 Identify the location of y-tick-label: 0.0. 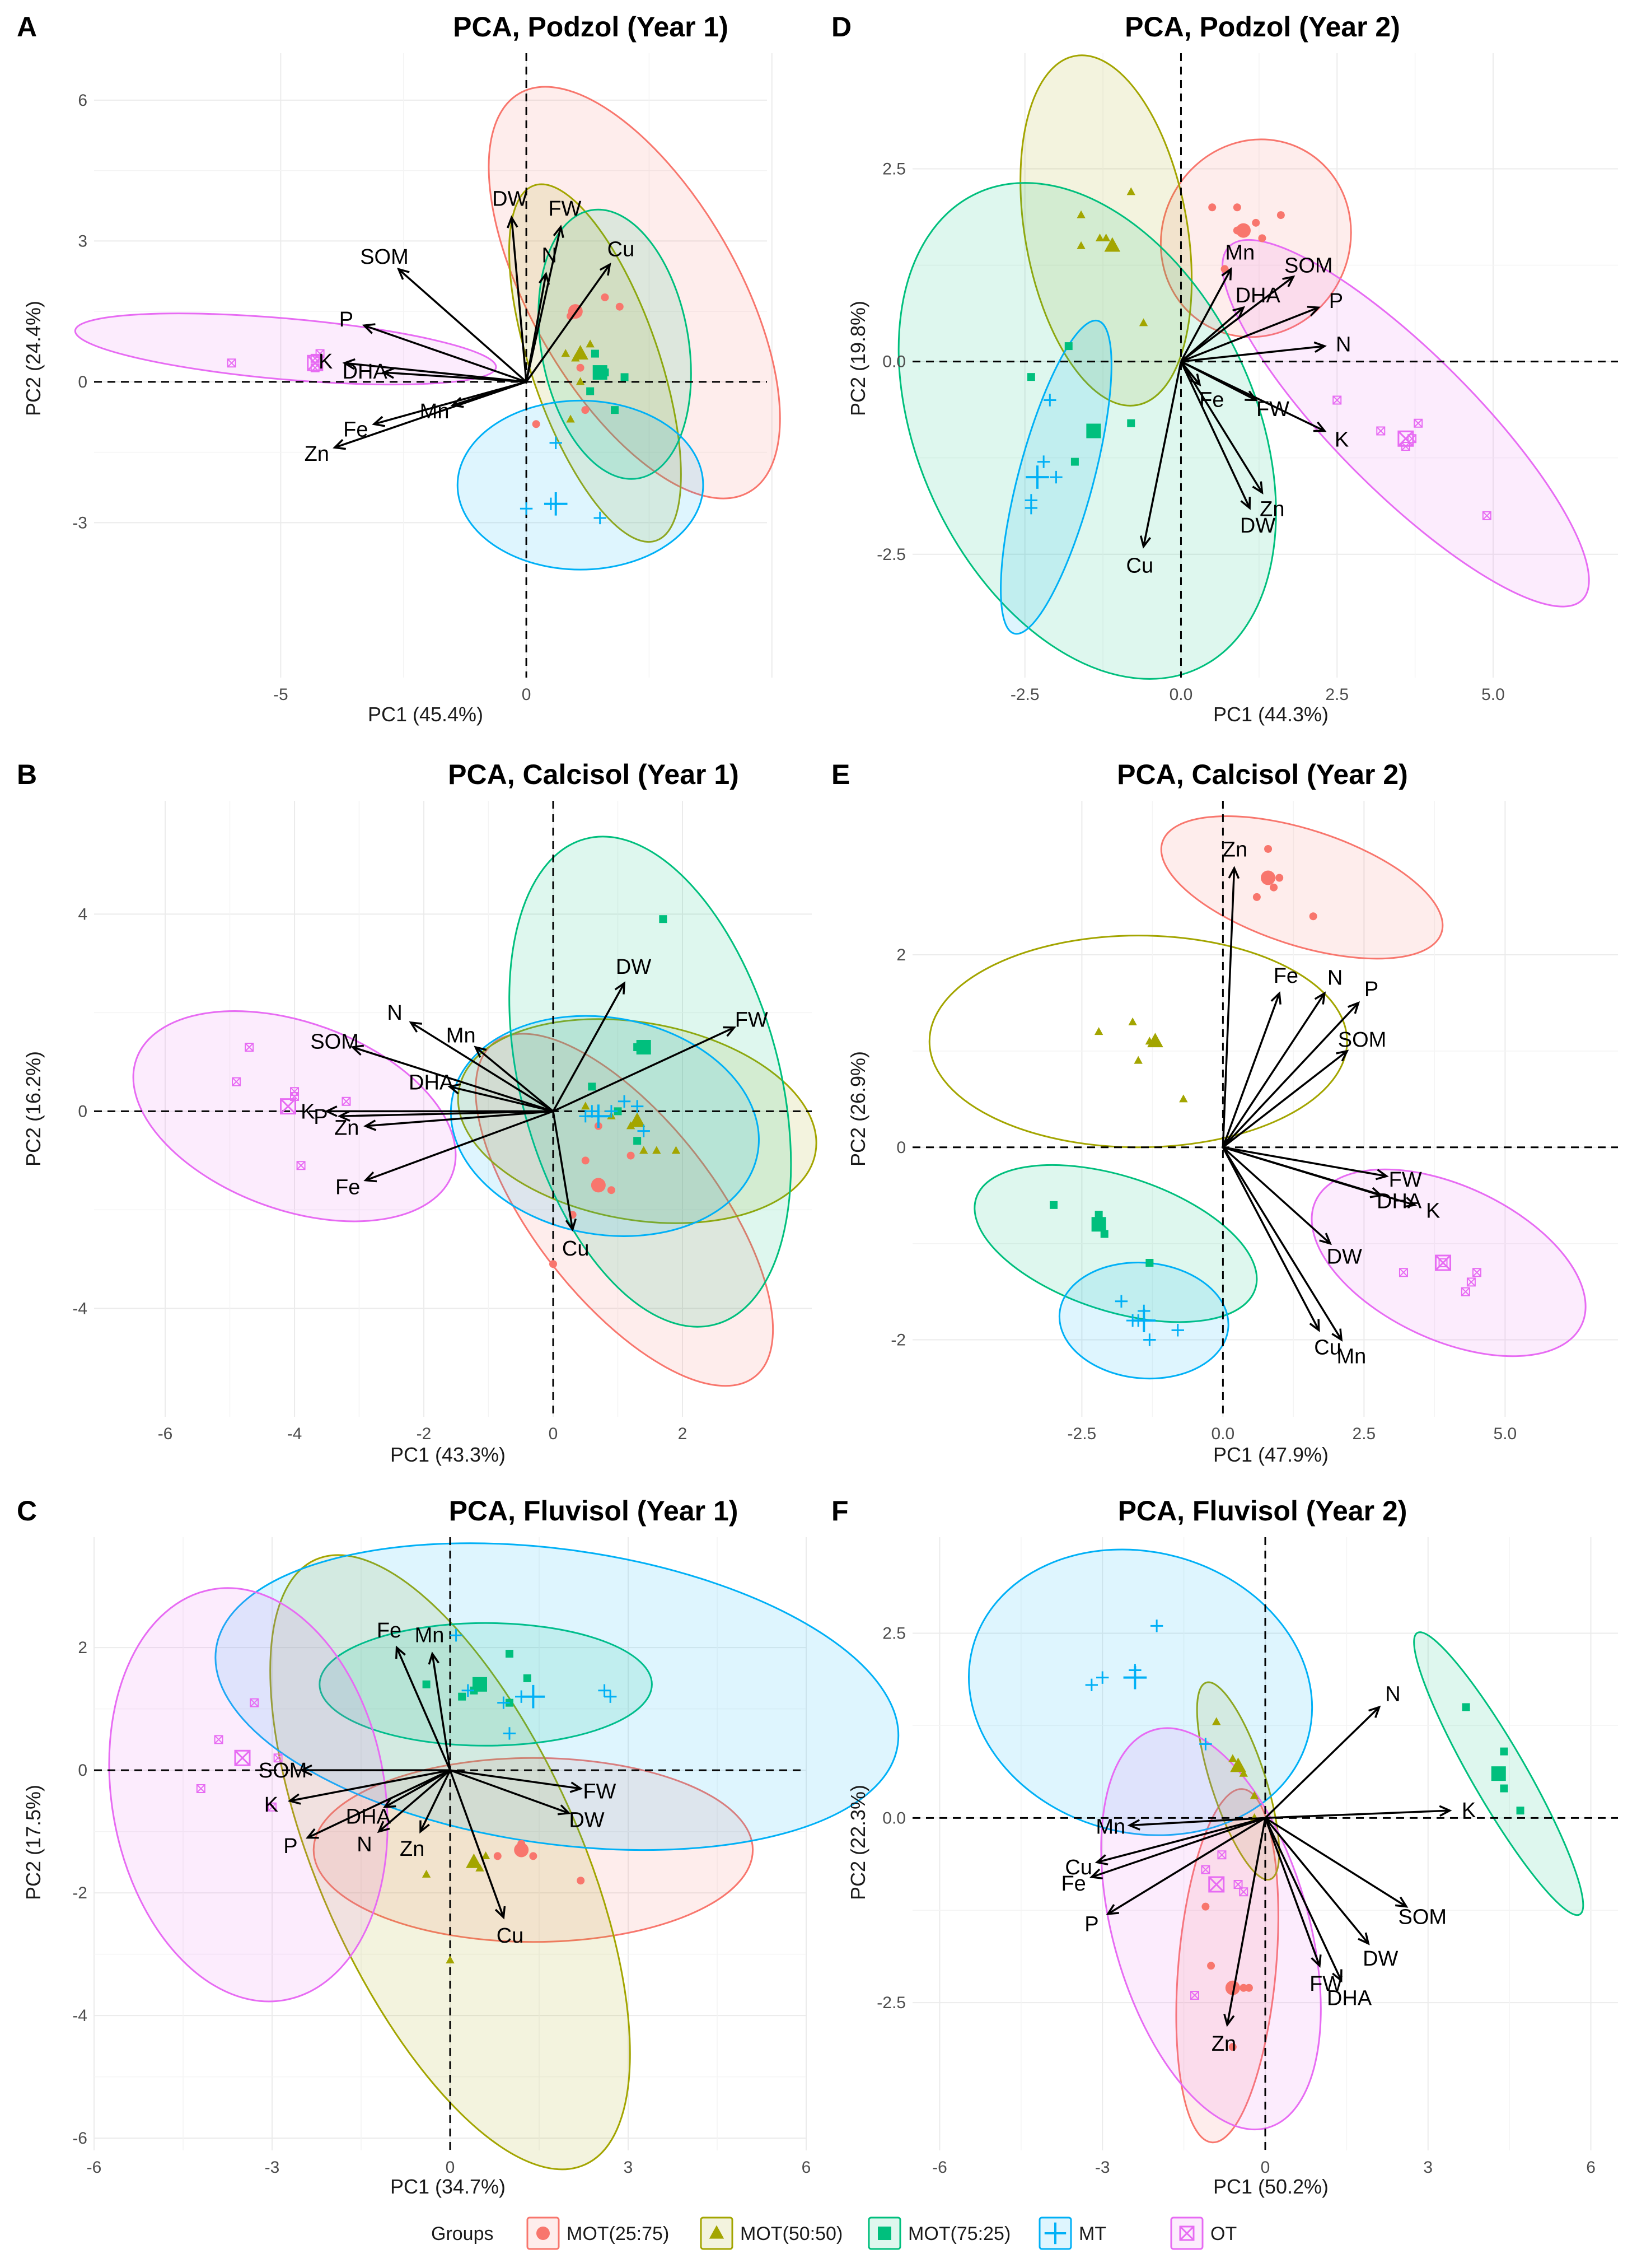
(894, 1818).